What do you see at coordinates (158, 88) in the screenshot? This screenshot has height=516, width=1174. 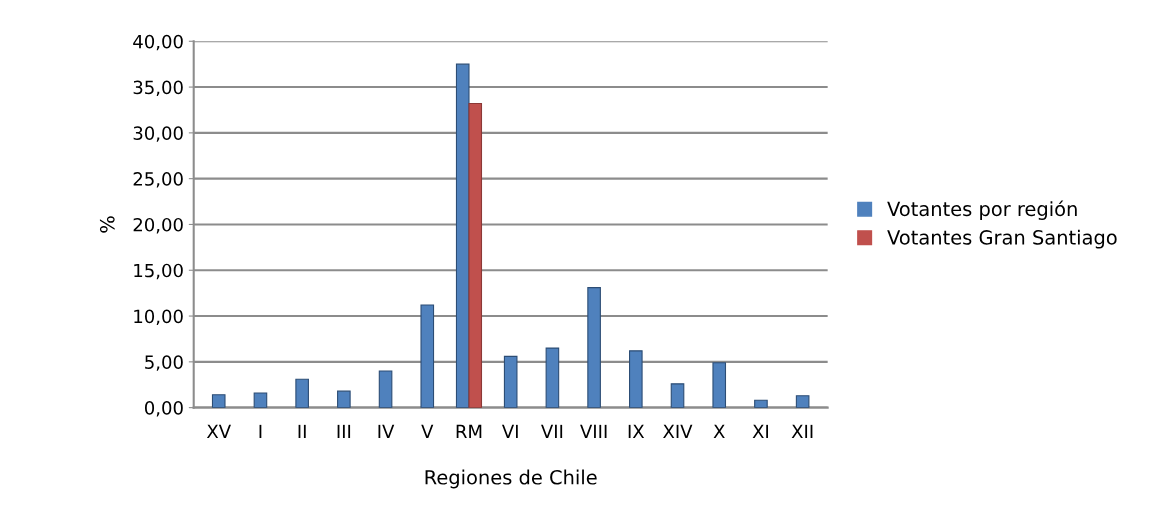 I see `y-tick-label: 35,00` at bounding box center [158, 88].